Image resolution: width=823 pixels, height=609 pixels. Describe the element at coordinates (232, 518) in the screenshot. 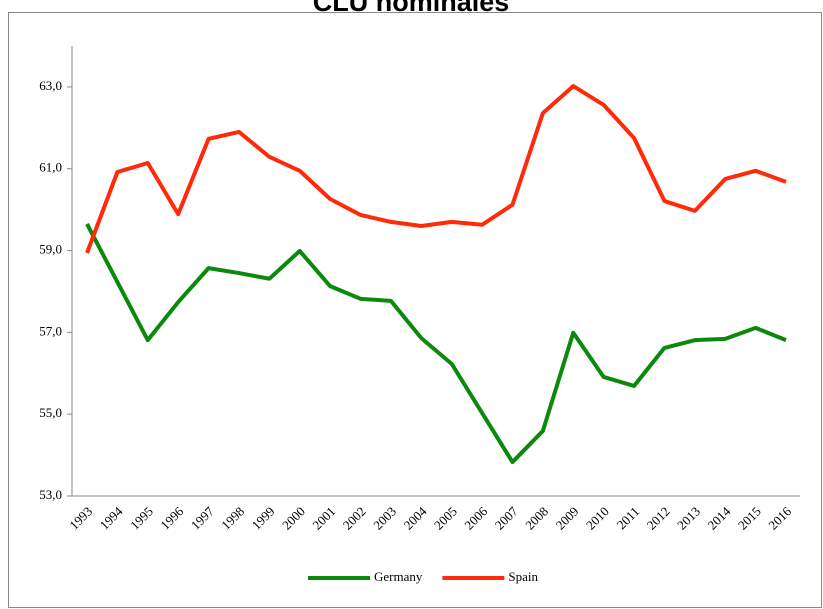

I see `x-tick-label: 1998` at that location.